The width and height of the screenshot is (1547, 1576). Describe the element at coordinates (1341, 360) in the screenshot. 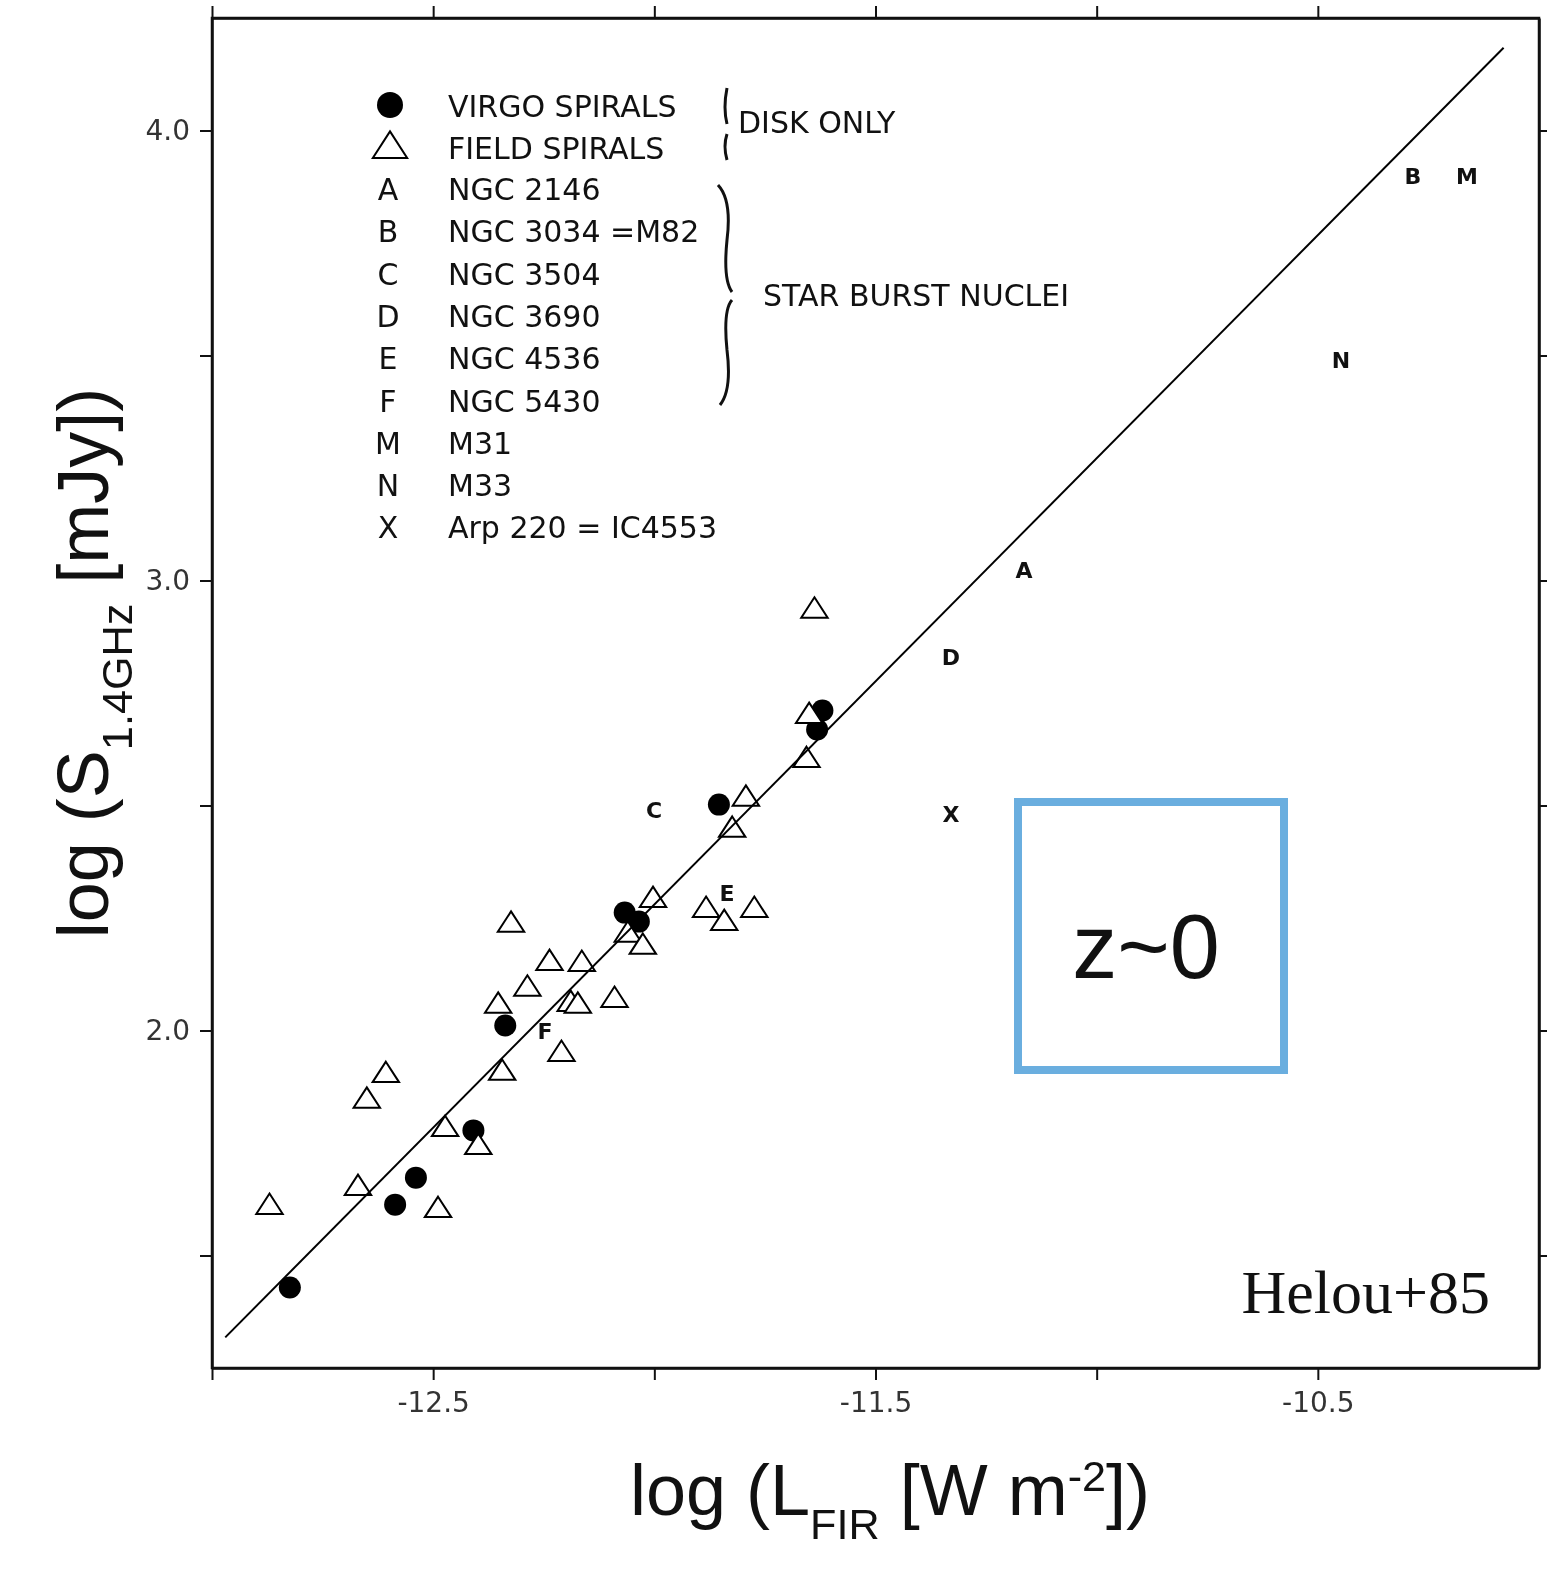

I see `annotation: N` at that location.